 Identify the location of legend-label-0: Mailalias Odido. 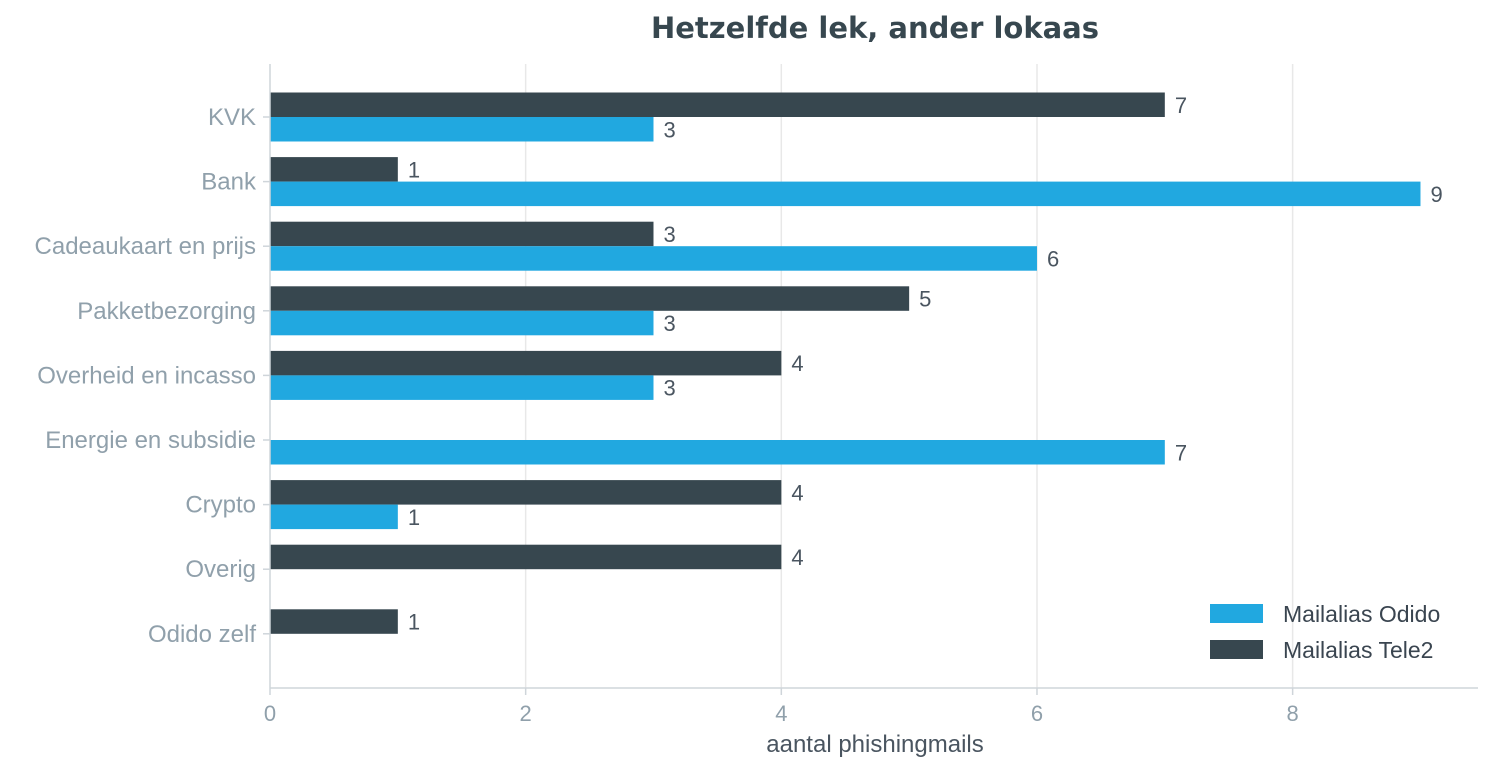
(1361, 614).